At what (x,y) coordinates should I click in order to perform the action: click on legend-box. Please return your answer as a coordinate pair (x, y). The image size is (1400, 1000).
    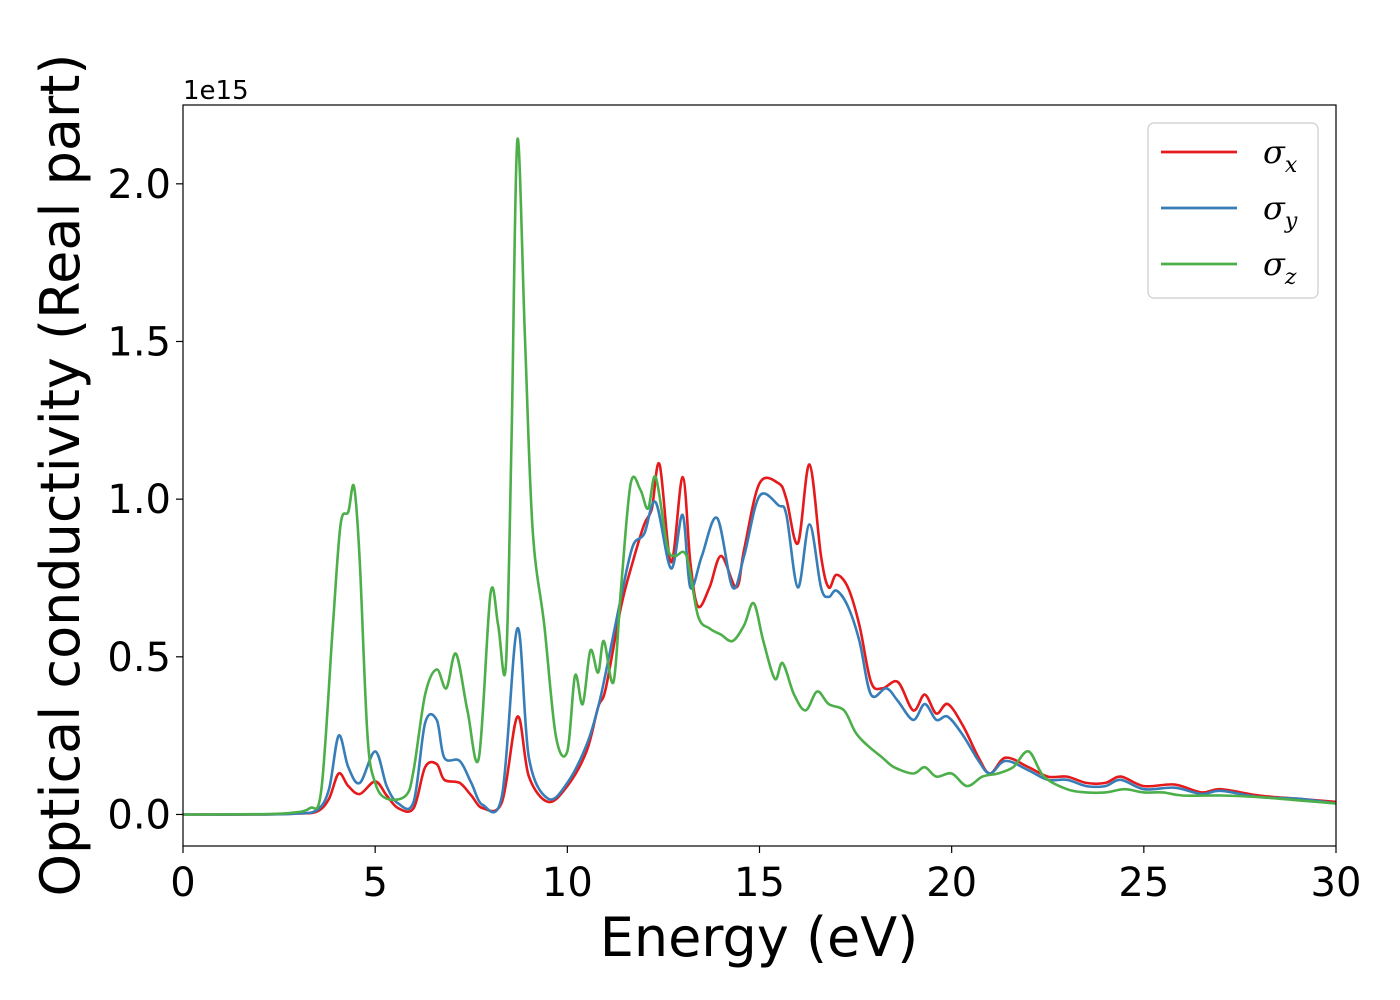
    Looking at the image, I should click on (1233, 210).